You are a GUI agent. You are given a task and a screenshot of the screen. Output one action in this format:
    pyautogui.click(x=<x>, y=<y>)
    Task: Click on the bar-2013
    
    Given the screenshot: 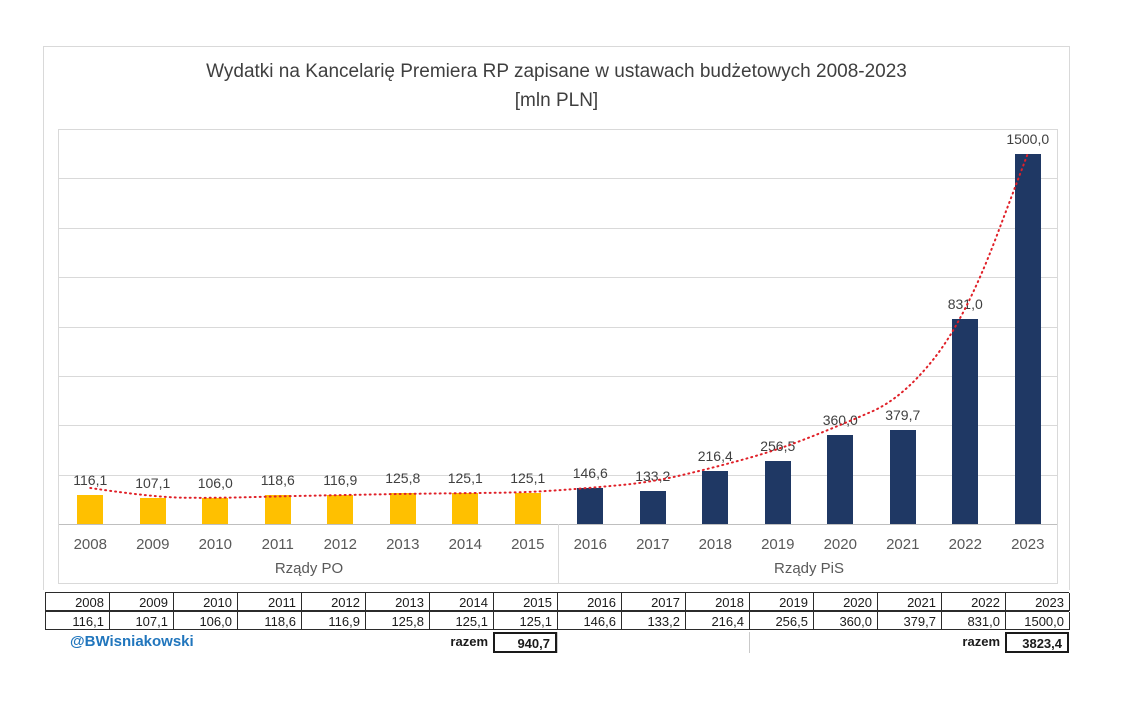 What is the action you would take?
    pyautogui.click(x=402, y=508)
    